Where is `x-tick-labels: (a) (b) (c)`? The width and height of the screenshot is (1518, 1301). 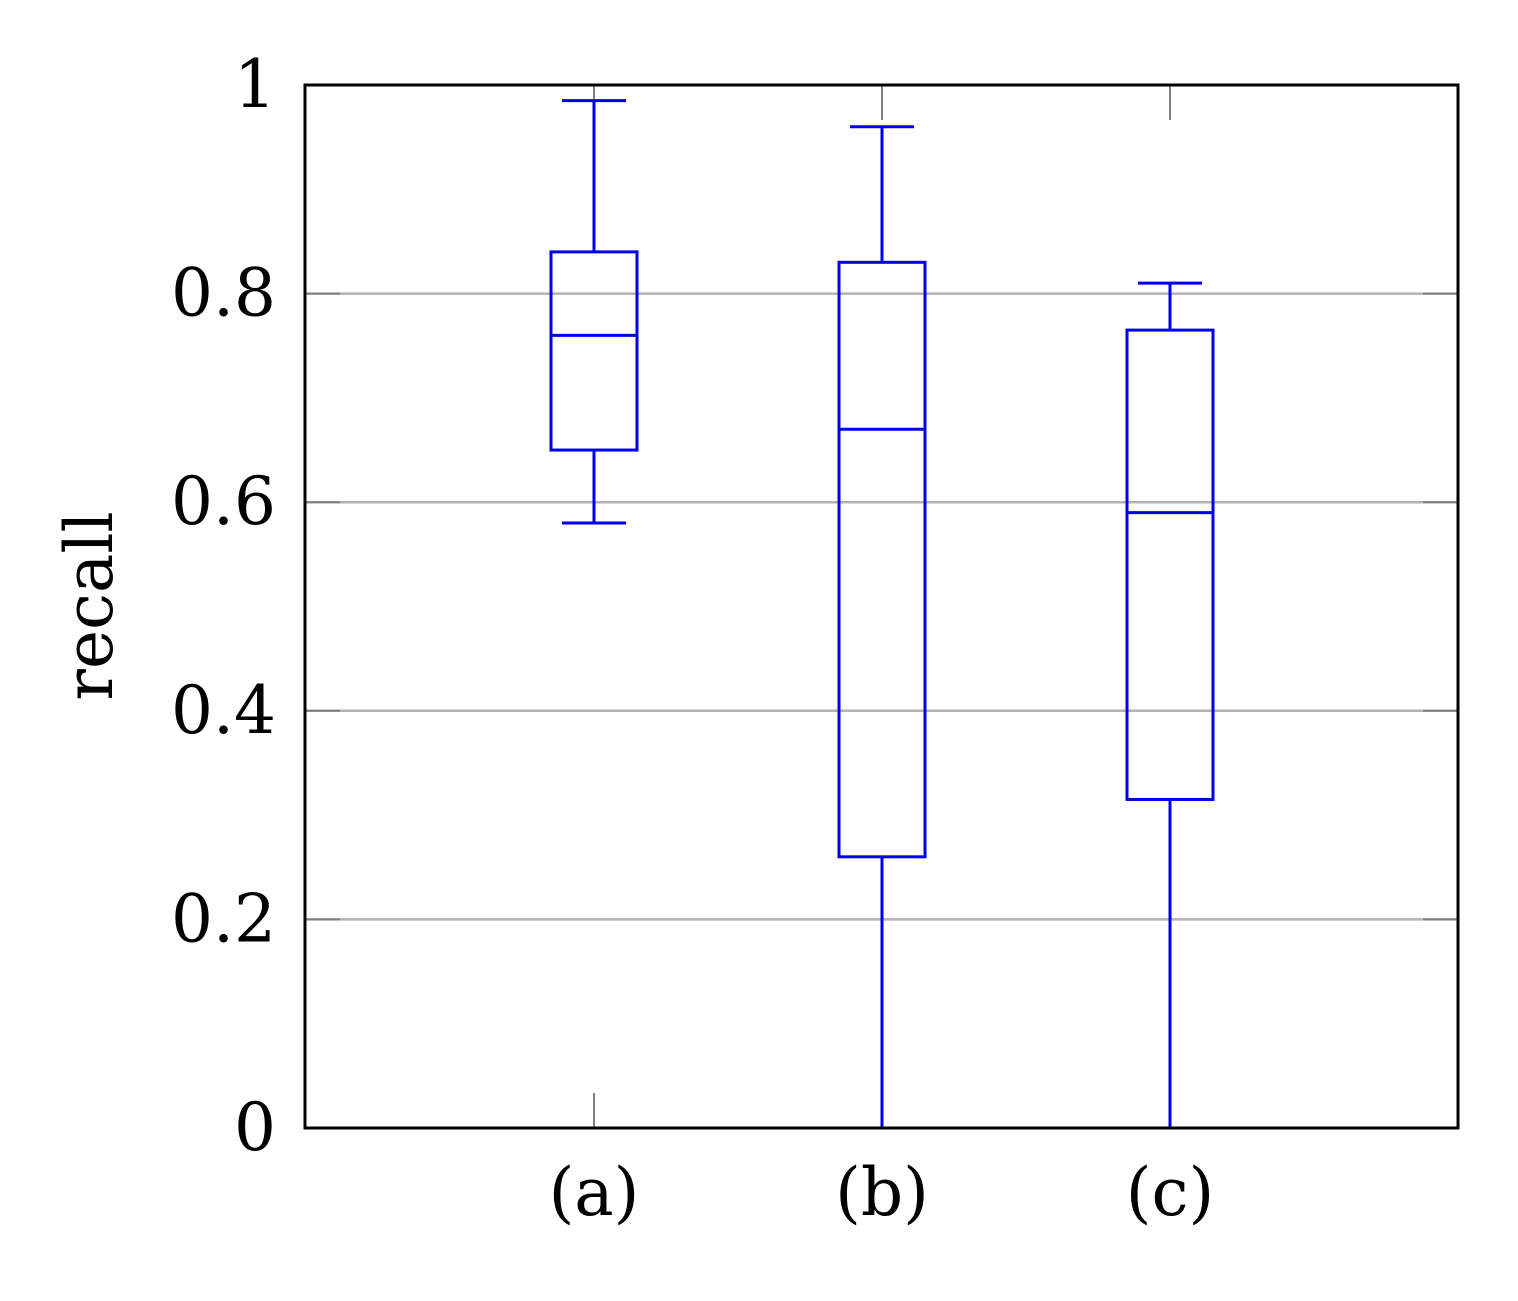 x-tick-labels: (a) (b) (c) is located at coordinates (882, 1192).